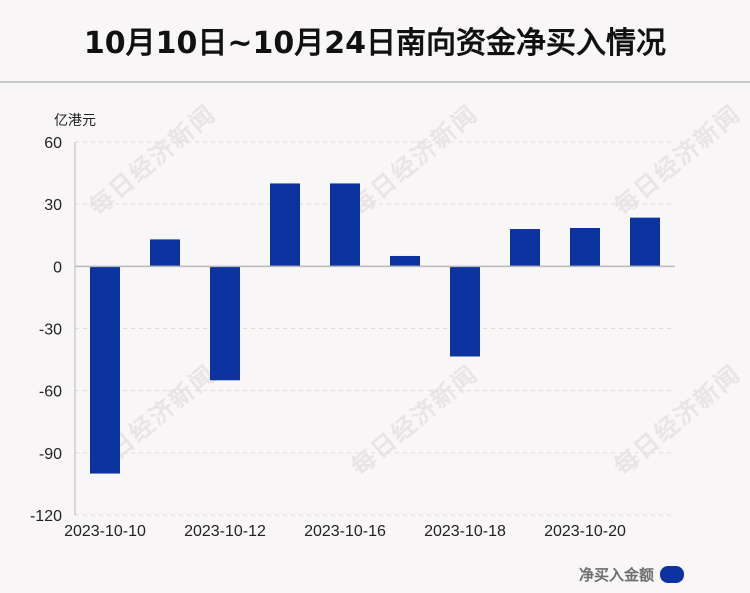 The height and width of the screenshot is (593, 750). Describe the element at coordinates (105, 531) in the screenshot. I see `x-tick-label: 2023-10-10` at that location.